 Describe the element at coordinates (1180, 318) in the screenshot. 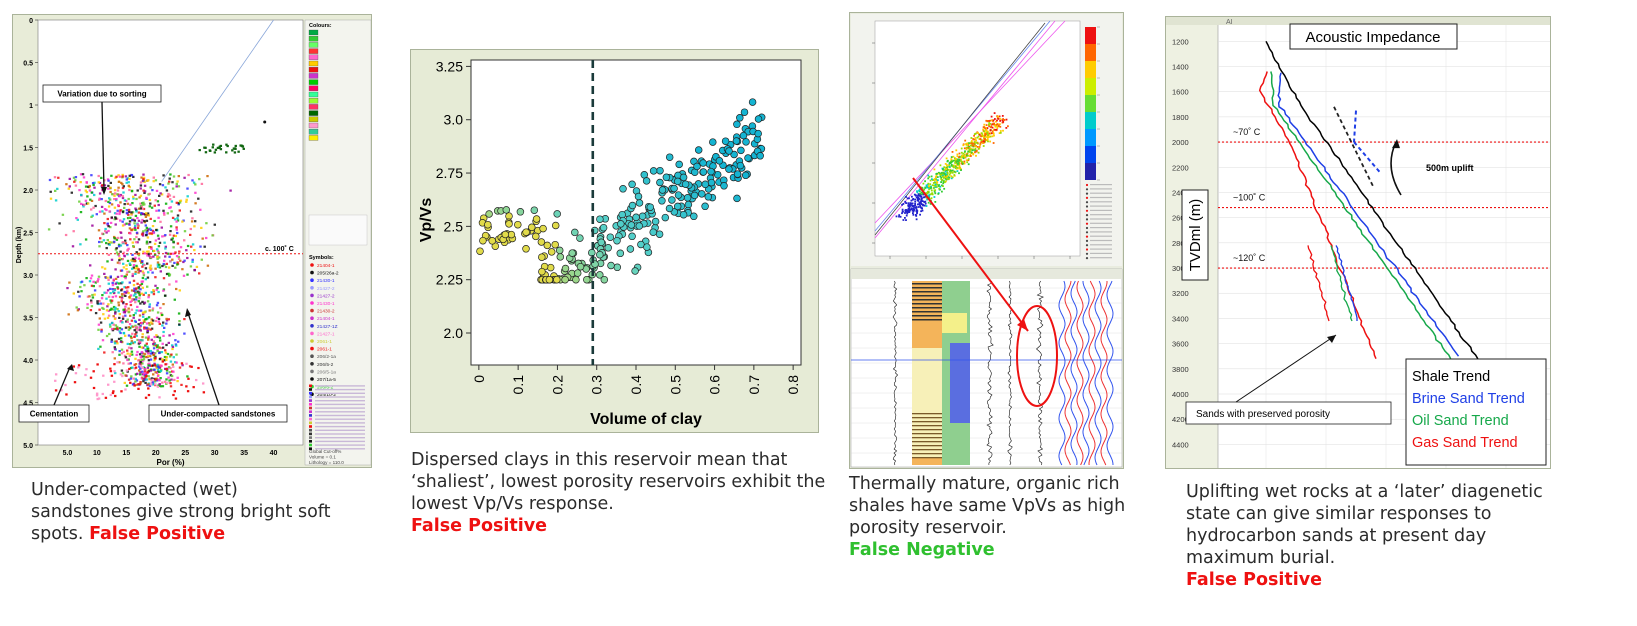

I see `y-tick-label: 3400` at that location.